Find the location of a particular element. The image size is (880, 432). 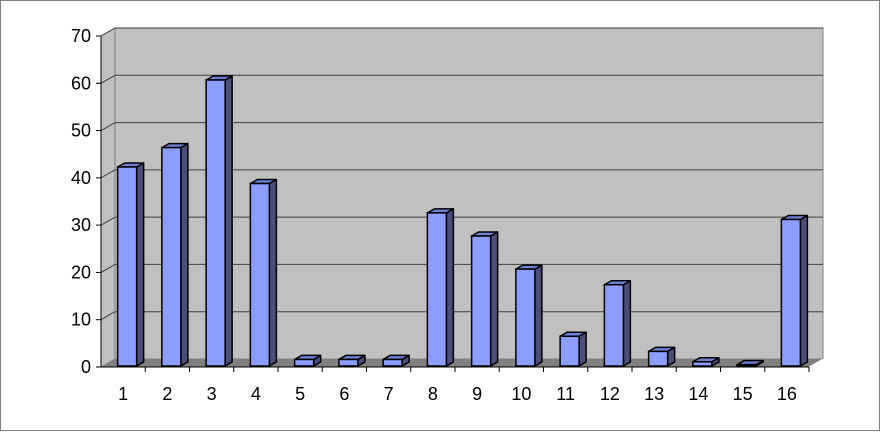

x-tick-label: 14 is located at coordinates (698, 394).